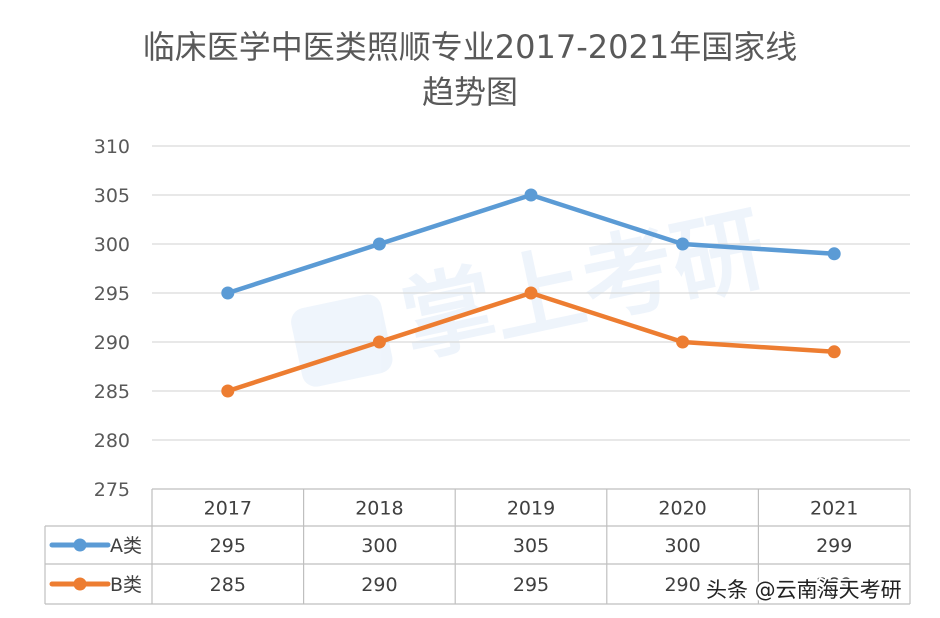  What do you see at coordinates (379, 509) in the screenshot?
I see `x-category-label: 2018` at bounding box center [379, 509].